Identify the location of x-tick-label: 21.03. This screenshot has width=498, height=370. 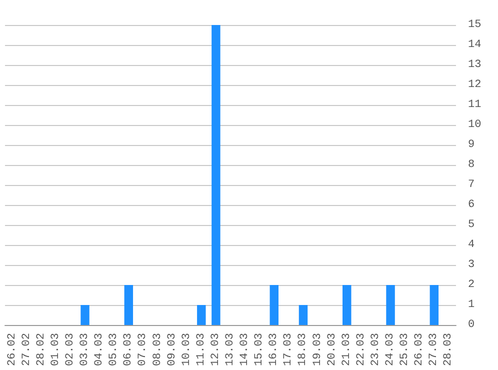
(346, 349).